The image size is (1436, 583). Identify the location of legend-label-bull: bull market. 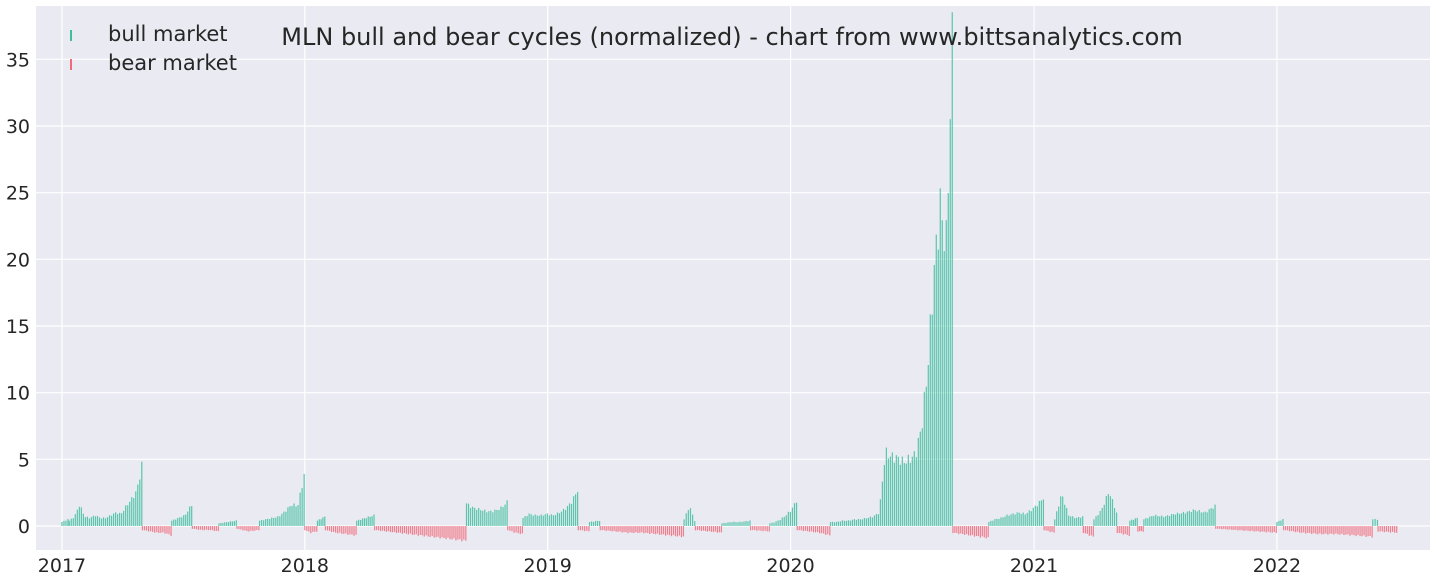
(168, 34).